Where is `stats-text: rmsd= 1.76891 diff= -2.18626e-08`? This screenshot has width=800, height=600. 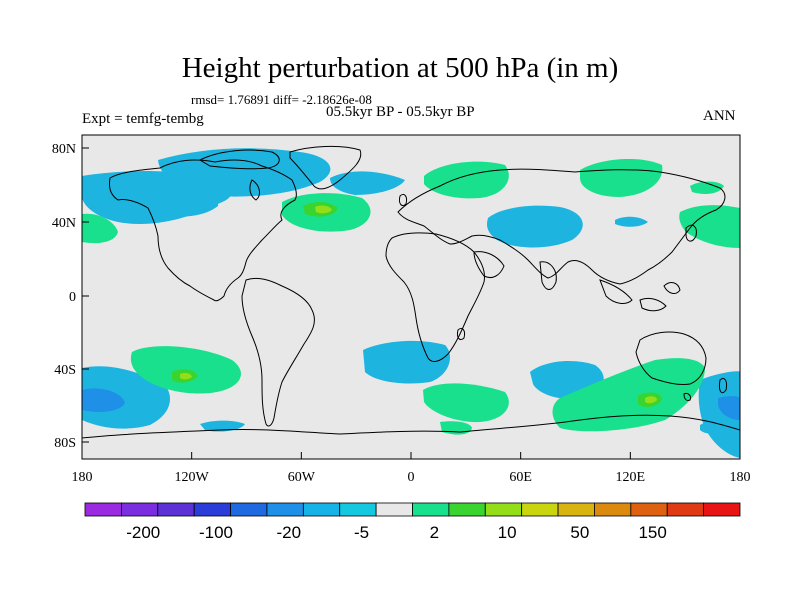
stats-text: rmsd= 1.76891 diff= -2.18626e-08 is located at coordinates (281, 99).